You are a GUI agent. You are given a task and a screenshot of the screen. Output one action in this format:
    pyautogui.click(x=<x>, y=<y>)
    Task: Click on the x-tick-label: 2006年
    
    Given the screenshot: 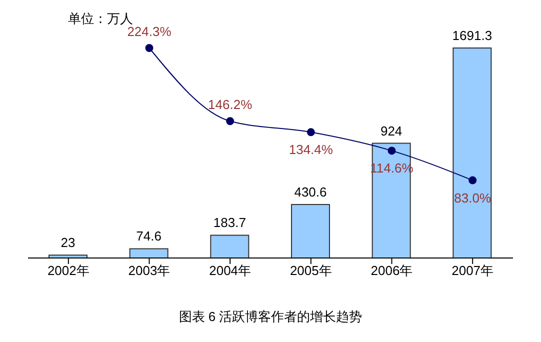 What is the action you would take?
    pyautogui.click(x=391, y=270)
    